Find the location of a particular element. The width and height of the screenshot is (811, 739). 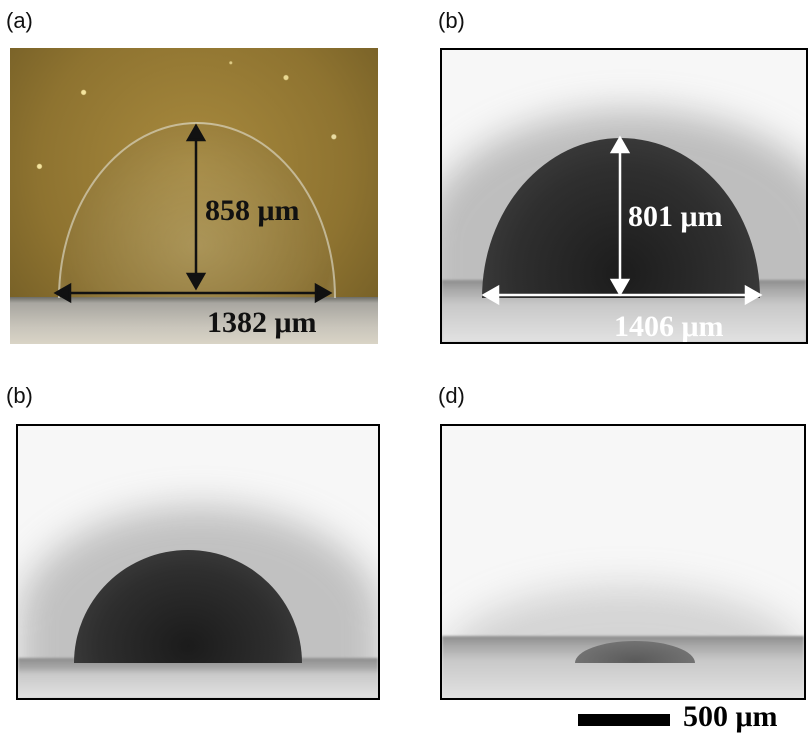

height-measurement: 858 μm is located at coordinates (252, 210).